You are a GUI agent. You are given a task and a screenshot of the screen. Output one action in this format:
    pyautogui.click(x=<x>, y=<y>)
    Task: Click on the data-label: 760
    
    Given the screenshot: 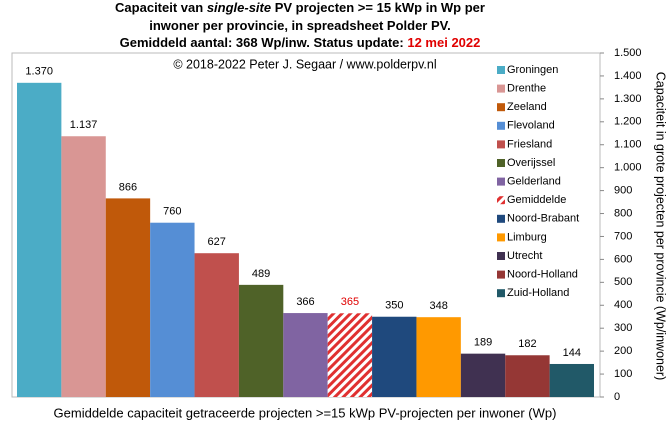 What is the action you would take?
    pyautogui.click(x=172, y=212)
    